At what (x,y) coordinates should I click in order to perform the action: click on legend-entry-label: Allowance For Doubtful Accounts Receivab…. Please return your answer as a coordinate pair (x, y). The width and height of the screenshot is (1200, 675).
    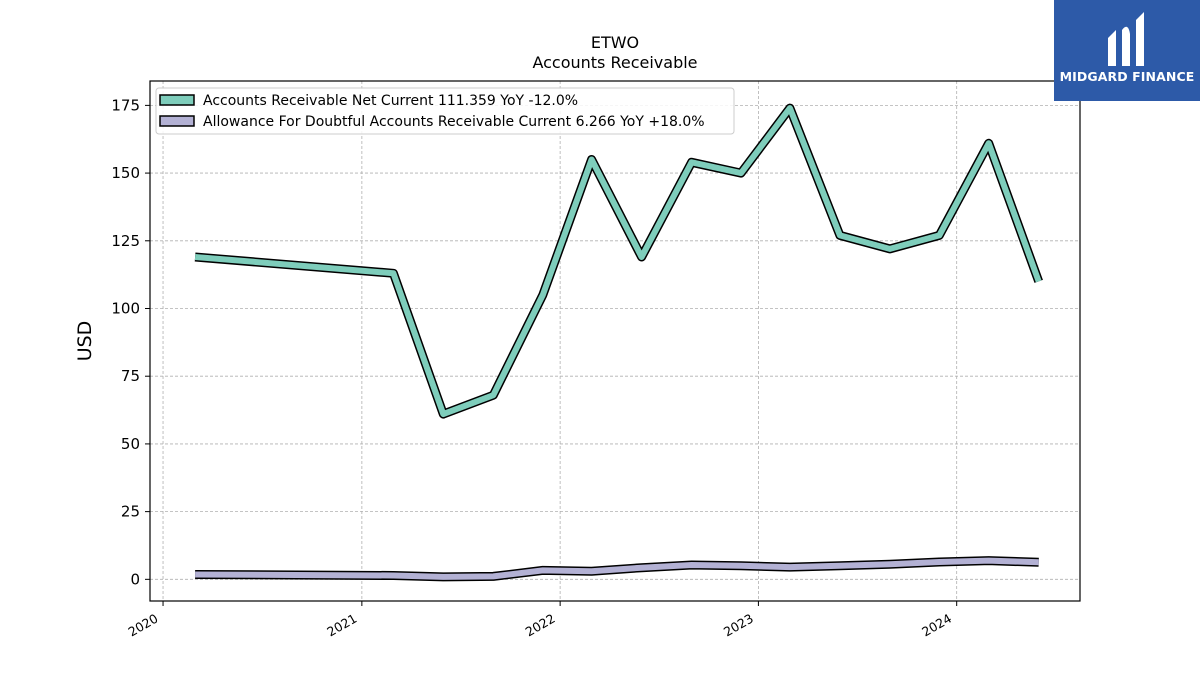
    Looking at the image, I should click on (454, 122).